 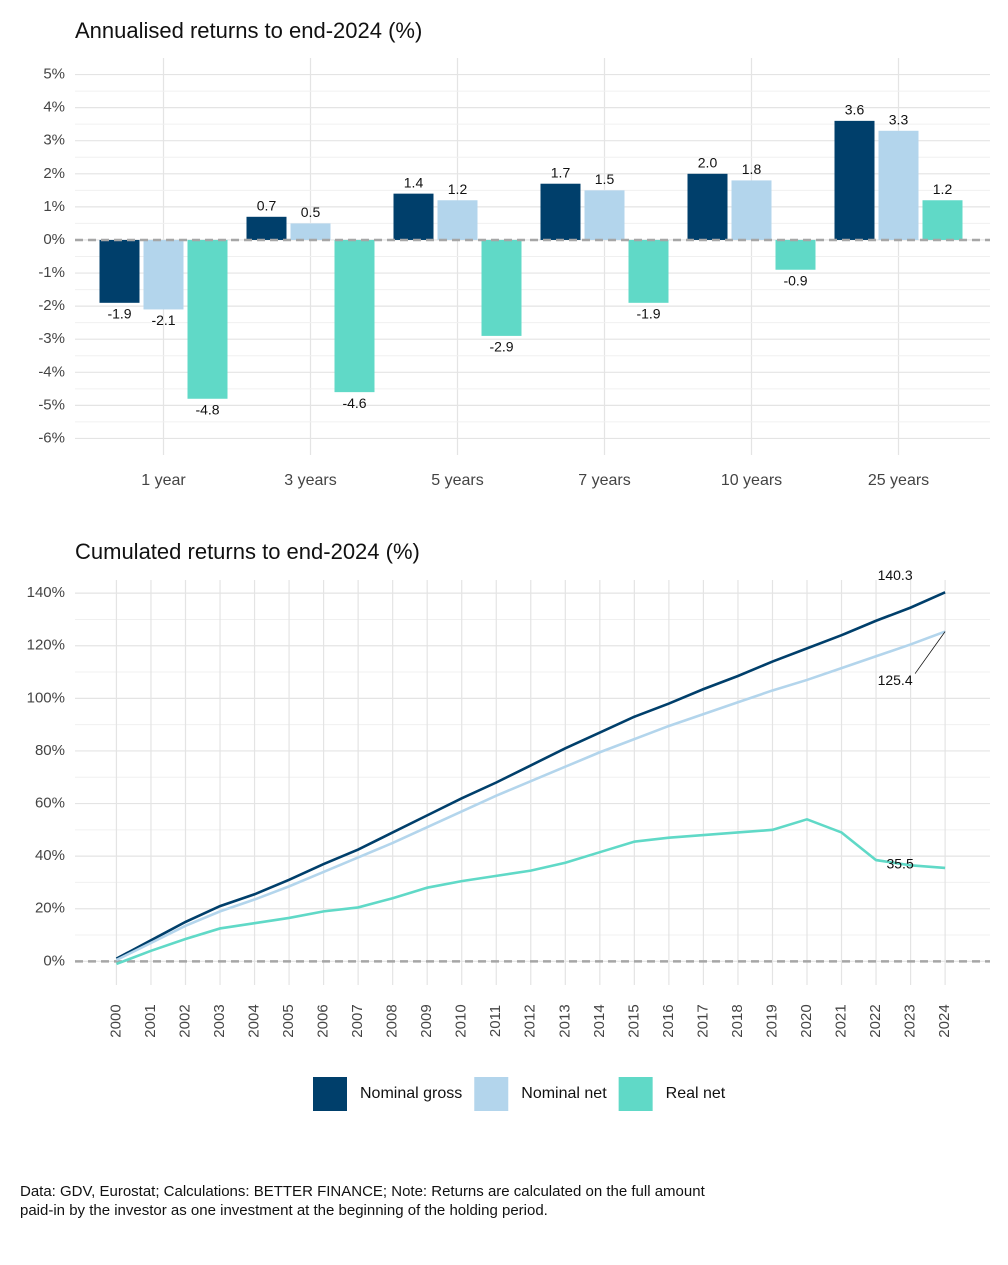 What do you see at coordinates (855, 110) in the screenshot?
I see `data-label: 3.6` at bounding box center [855, 110].